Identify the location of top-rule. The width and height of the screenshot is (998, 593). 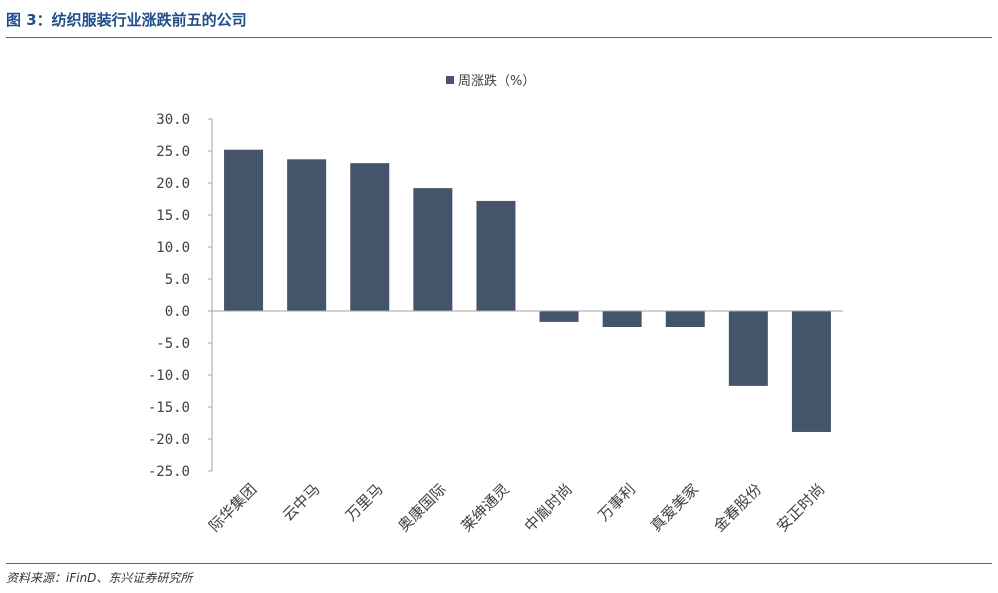
(499, 37).